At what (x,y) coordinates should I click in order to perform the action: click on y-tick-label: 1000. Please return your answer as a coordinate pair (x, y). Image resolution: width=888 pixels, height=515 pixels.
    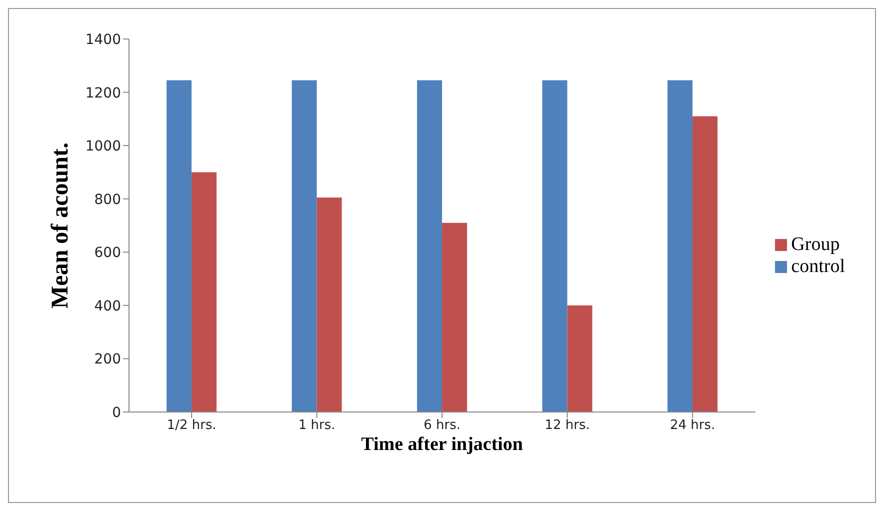
    Looking at the image, I should click on (103, 146).